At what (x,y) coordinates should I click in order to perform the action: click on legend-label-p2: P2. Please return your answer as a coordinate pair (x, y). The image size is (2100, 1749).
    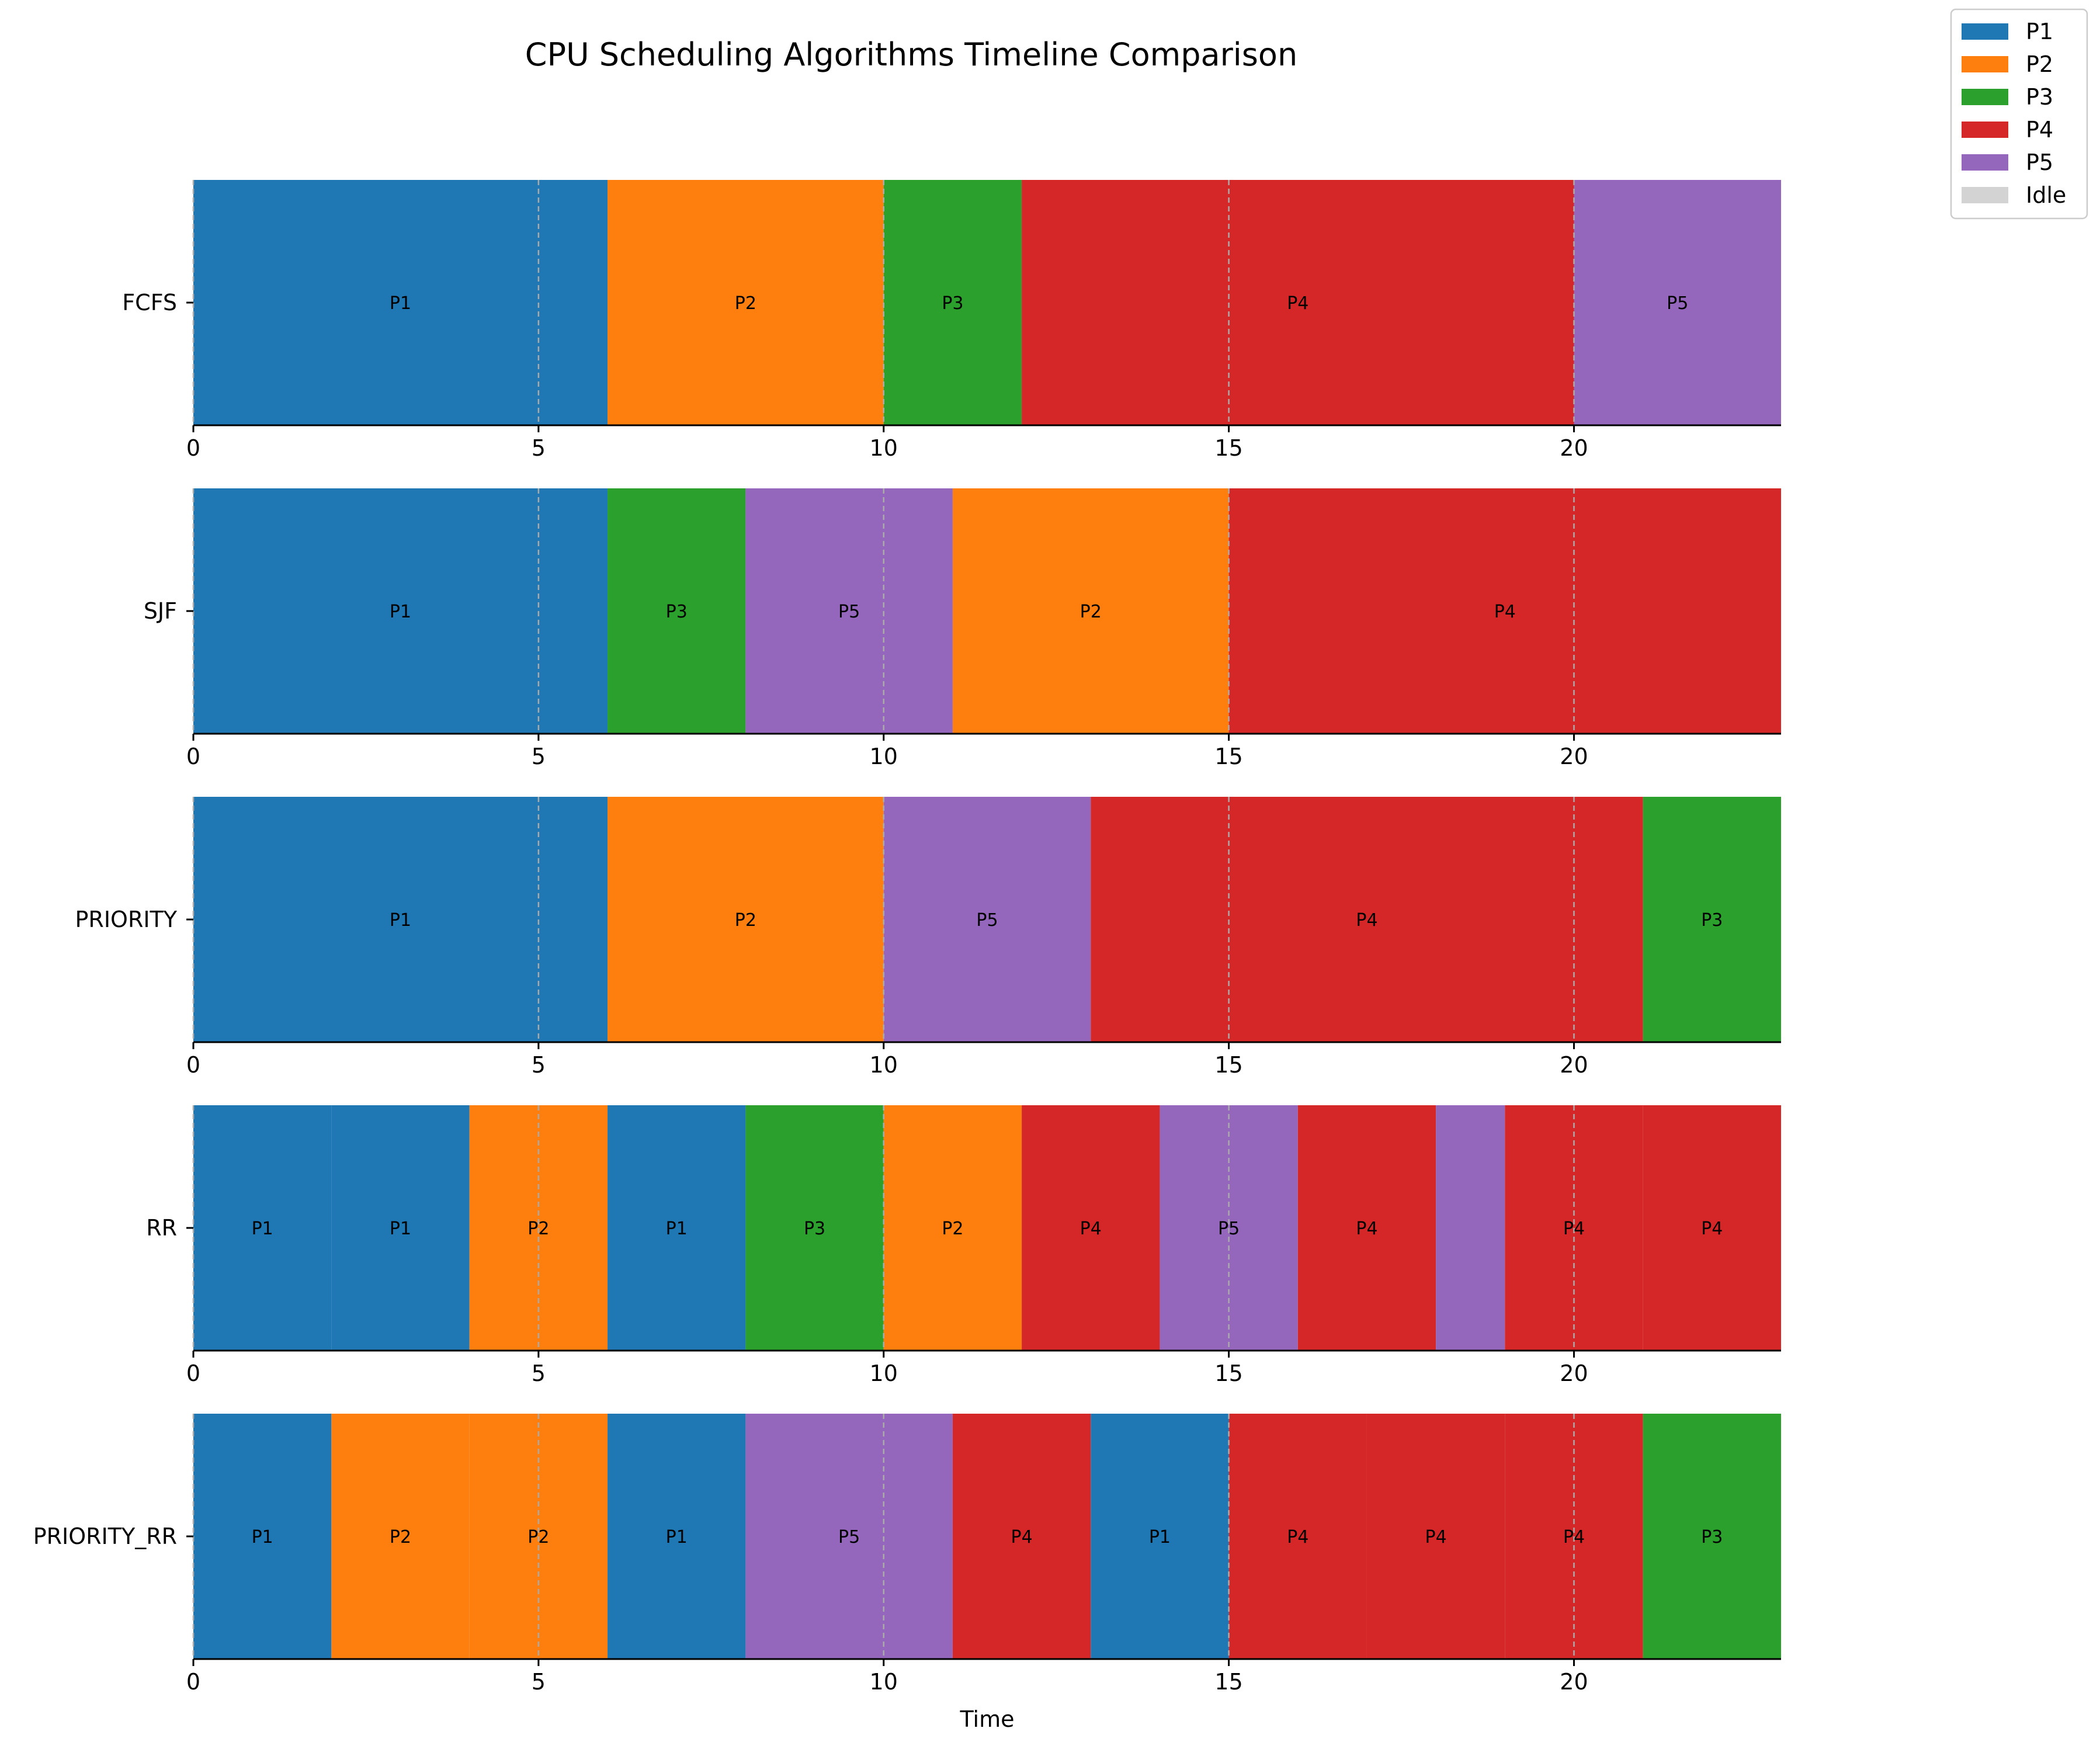
    Looking at the image, I should click on (2039, 64).